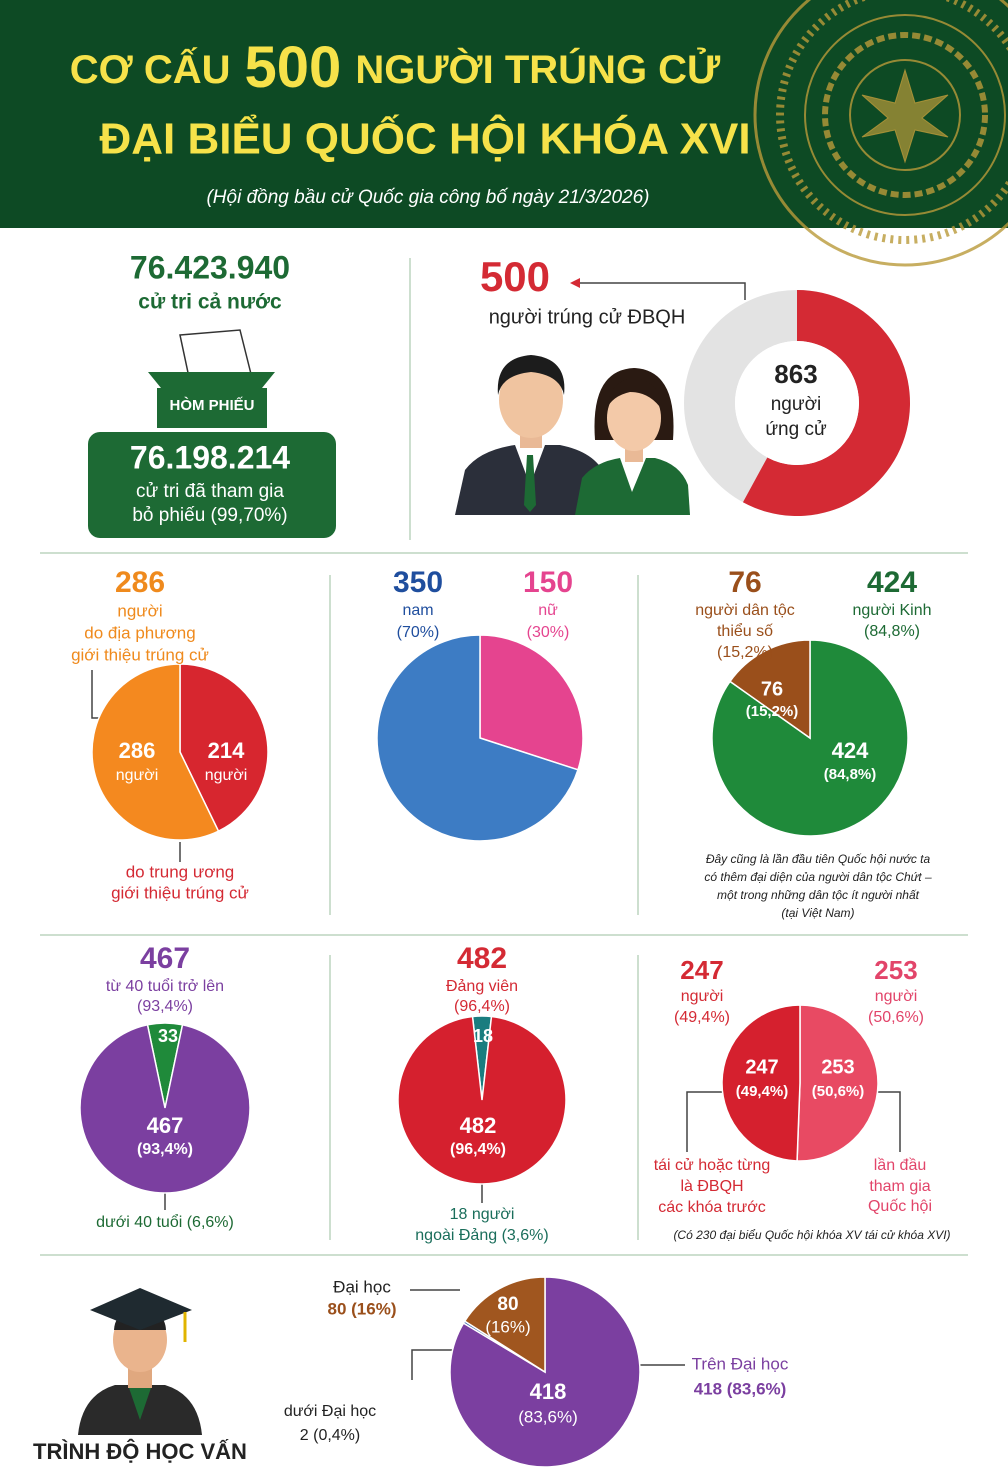  Describe the element at coordinates (548, 610) in the screenshot. I see `label: nữ` at that location.